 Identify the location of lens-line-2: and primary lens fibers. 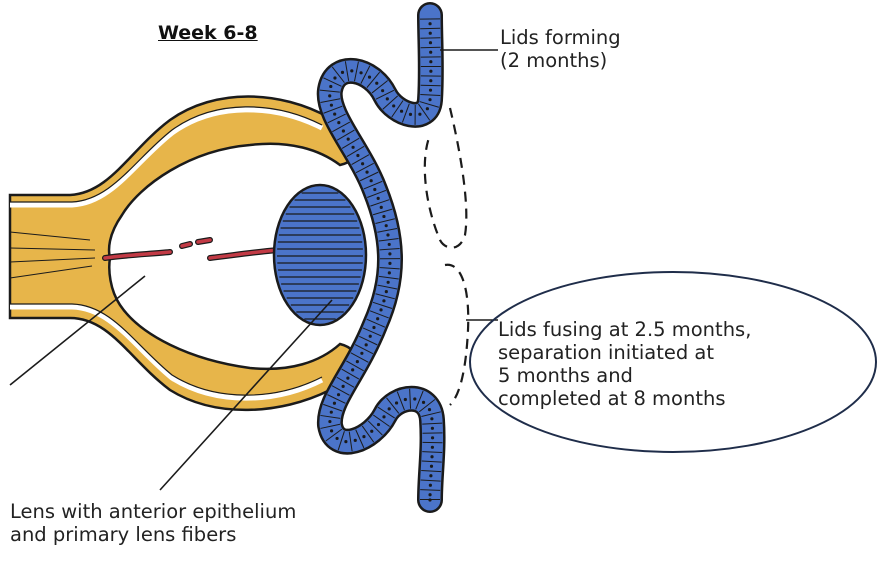
(123, 534).